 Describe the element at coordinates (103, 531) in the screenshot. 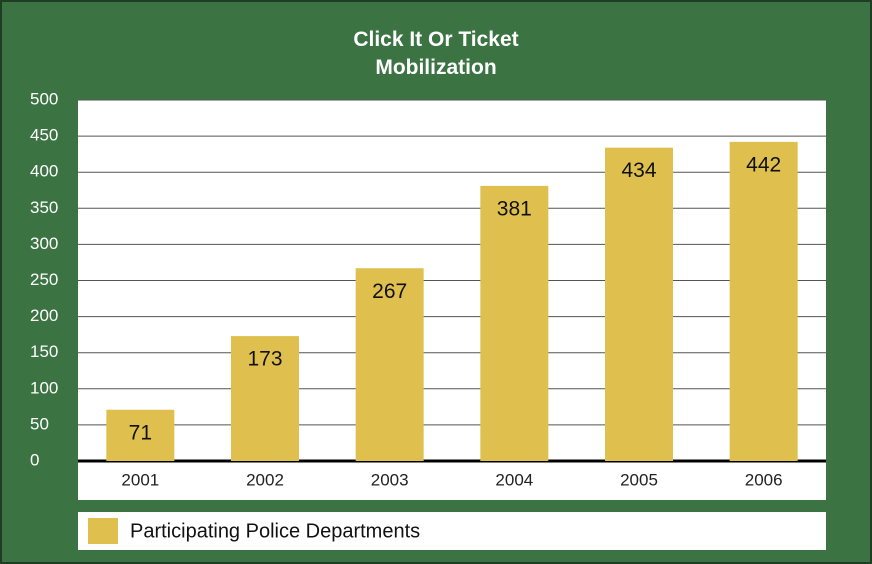

I see `legend-swatch` at that location.